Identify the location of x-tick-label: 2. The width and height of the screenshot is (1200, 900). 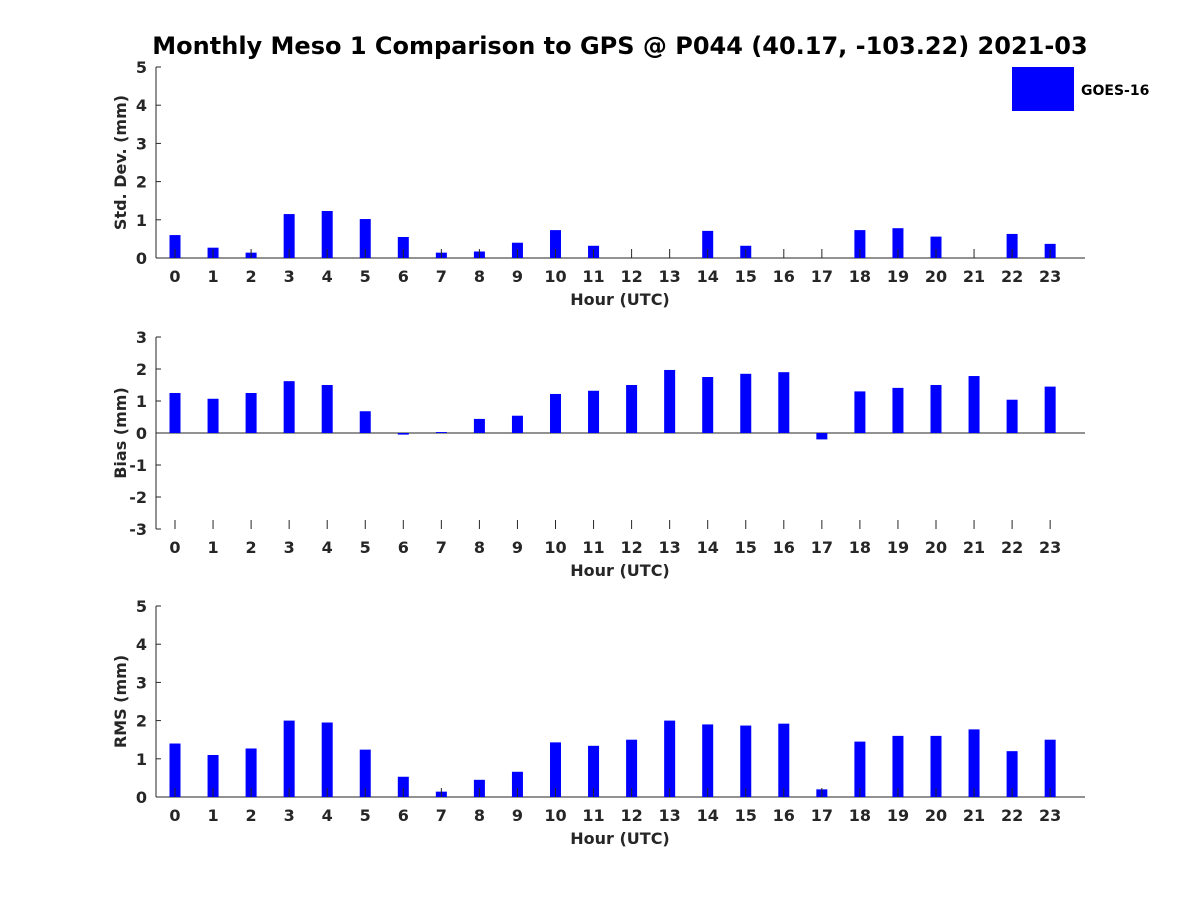
(251, 547).